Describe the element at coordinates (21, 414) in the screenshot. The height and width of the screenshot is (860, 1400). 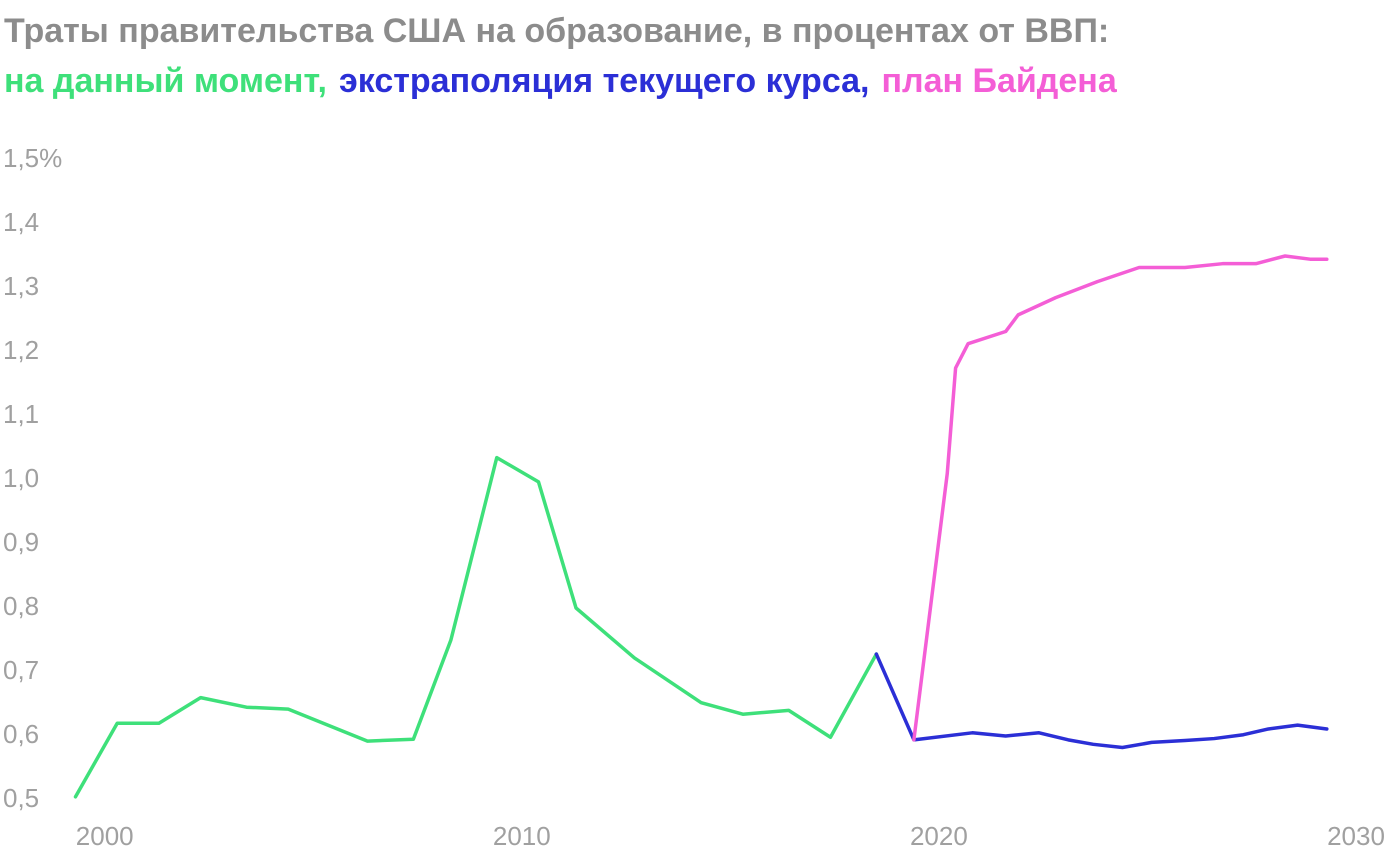
I see `y-tick-label: 1,1` at that location.